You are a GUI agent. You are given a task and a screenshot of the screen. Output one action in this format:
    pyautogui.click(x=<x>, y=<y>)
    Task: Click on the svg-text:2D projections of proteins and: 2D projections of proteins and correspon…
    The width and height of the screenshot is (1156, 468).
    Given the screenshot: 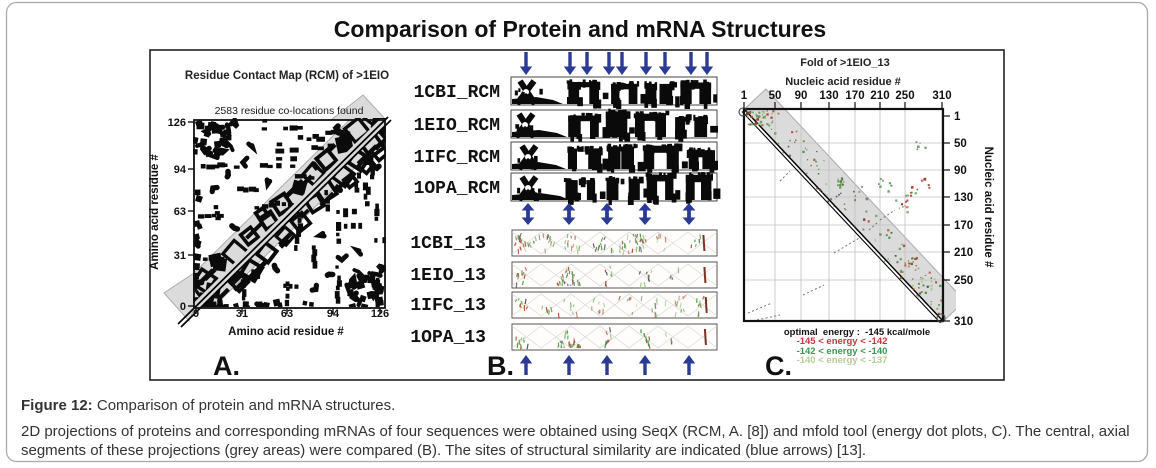 What is the action you would take?
    pyautogui.click(x=575, y=431)
    